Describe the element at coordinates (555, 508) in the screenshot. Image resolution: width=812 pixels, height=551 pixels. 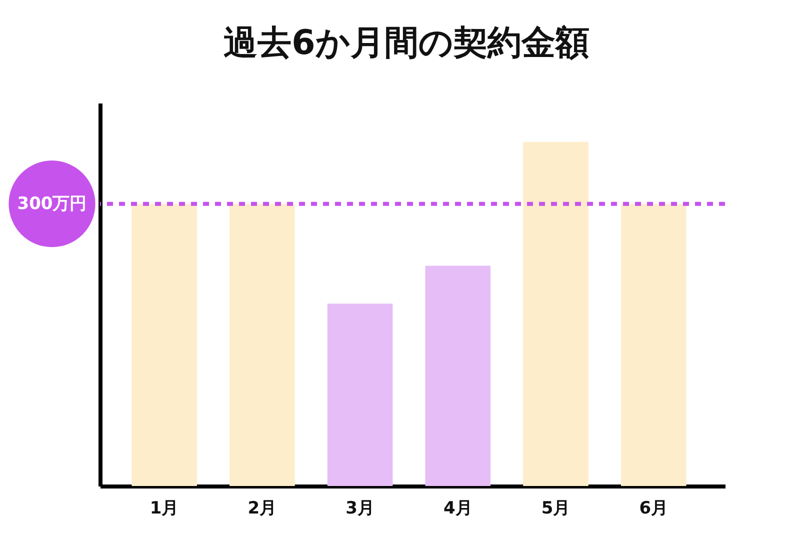
I see `x-tick-label: 5月` at that location.